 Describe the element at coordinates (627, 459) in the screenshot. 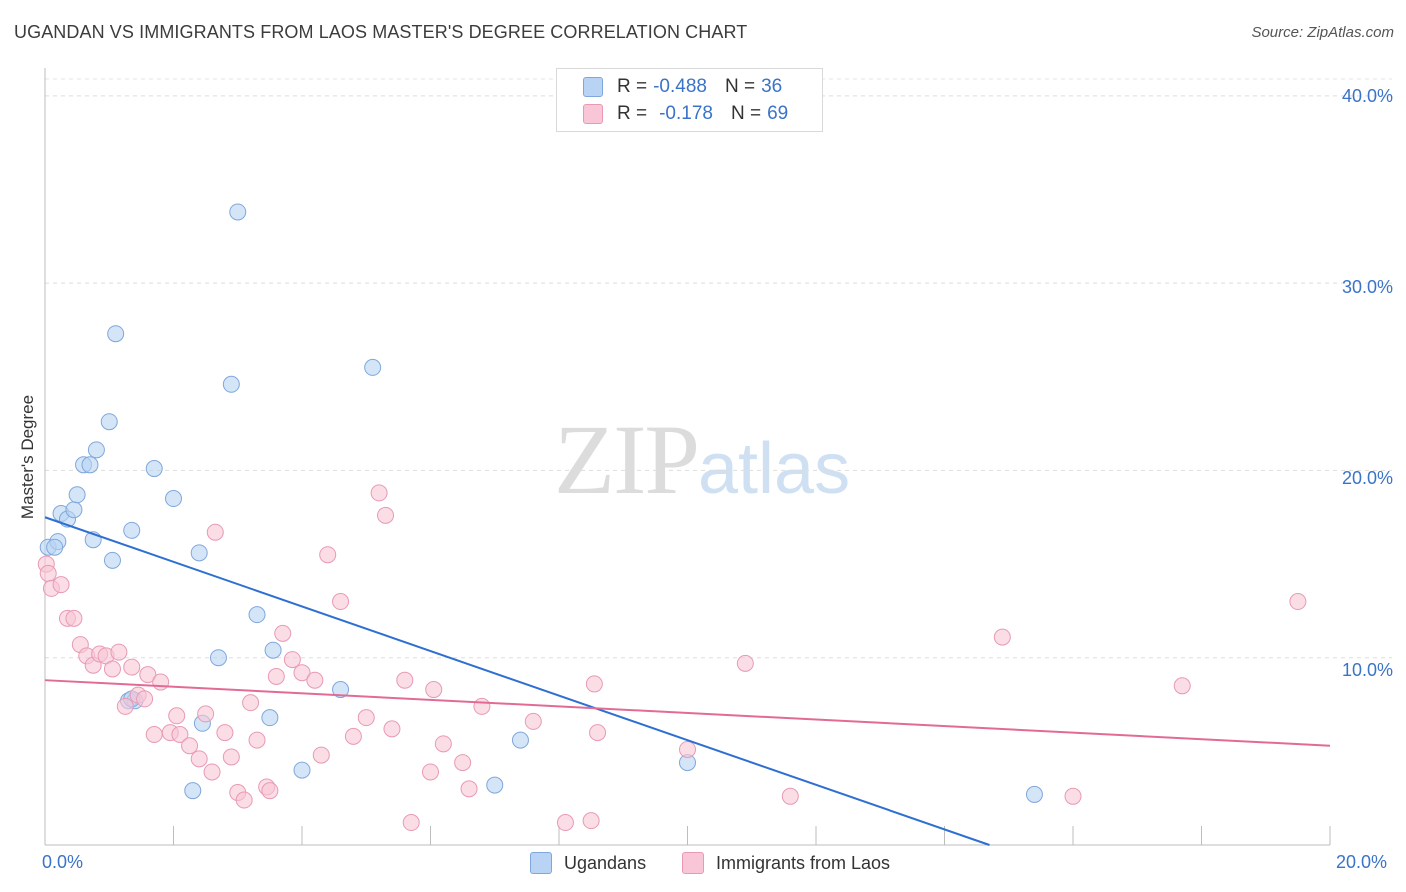

I see `watermark-zip: ZIP` at that location.